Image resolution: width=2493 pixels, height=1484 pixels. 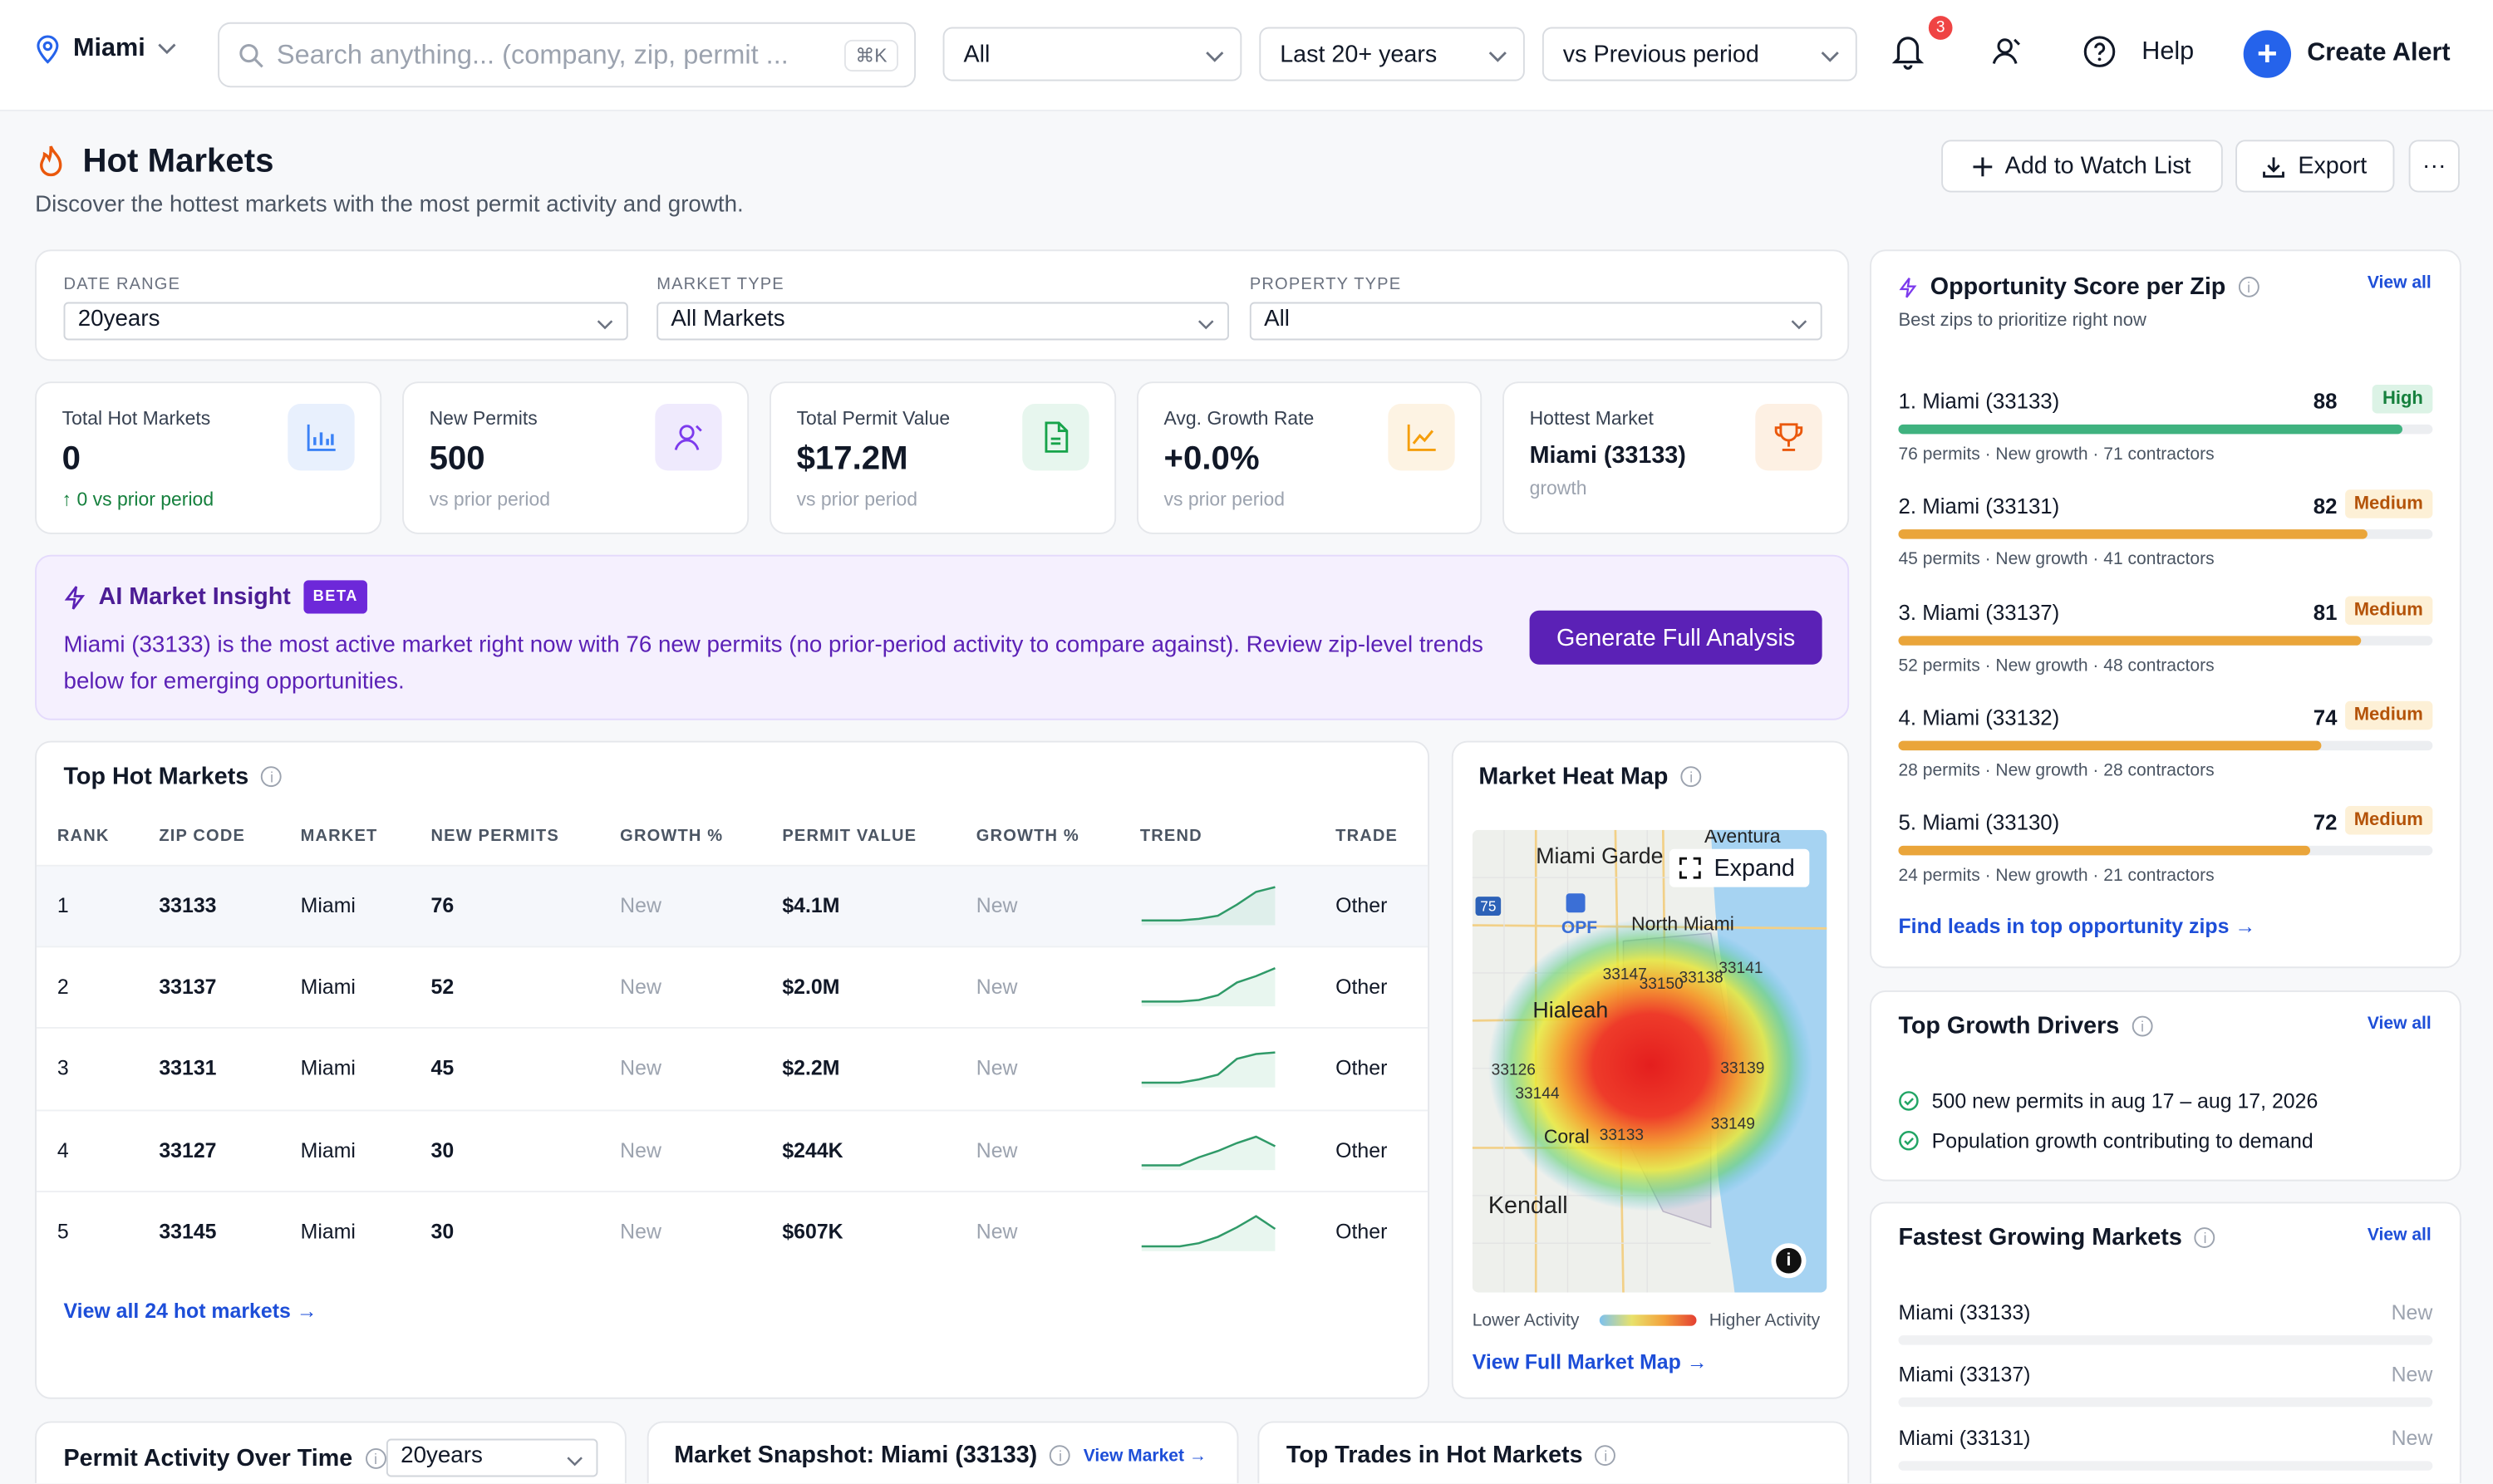 What do you see at coordinates (1789, 1261) in the screenshot?
I see `map-info-icon: i` at bounding box center [1789, 1261].